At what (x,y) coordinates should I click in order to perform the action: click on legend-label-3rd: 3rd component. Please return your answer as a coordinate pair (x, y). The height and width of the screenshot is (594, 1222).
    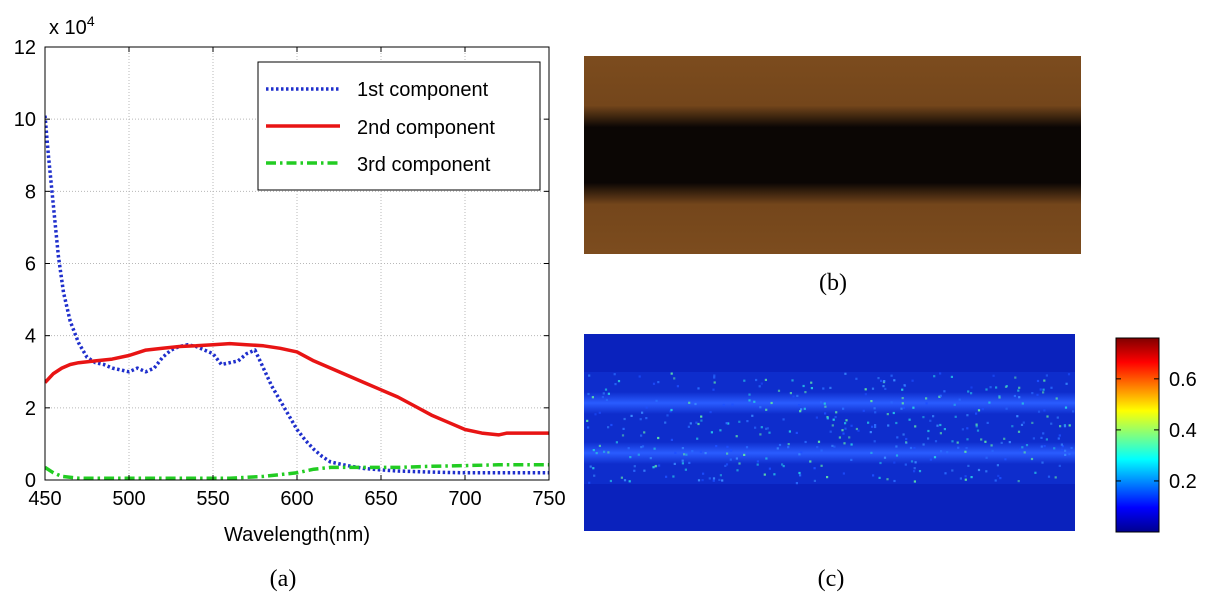
    Looking at the image, I should click on (424, 165).